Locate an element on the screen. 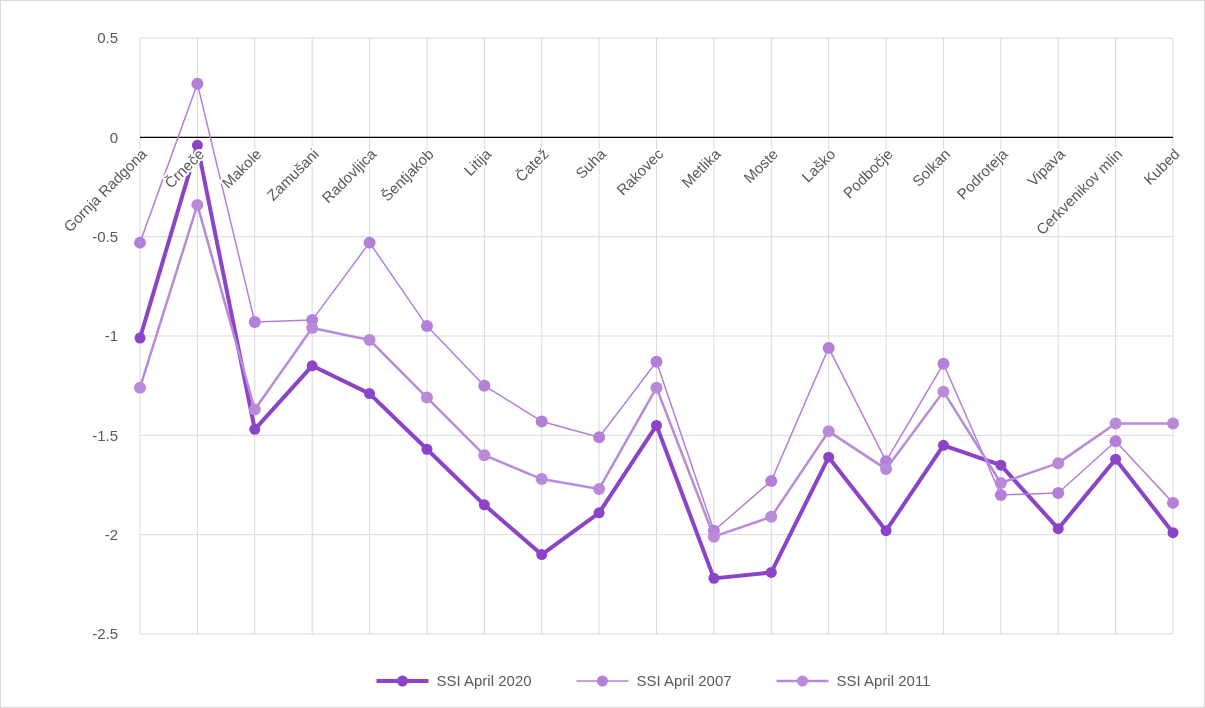  legend-label: SSI April 2011 is located at coordinates (883, 681).